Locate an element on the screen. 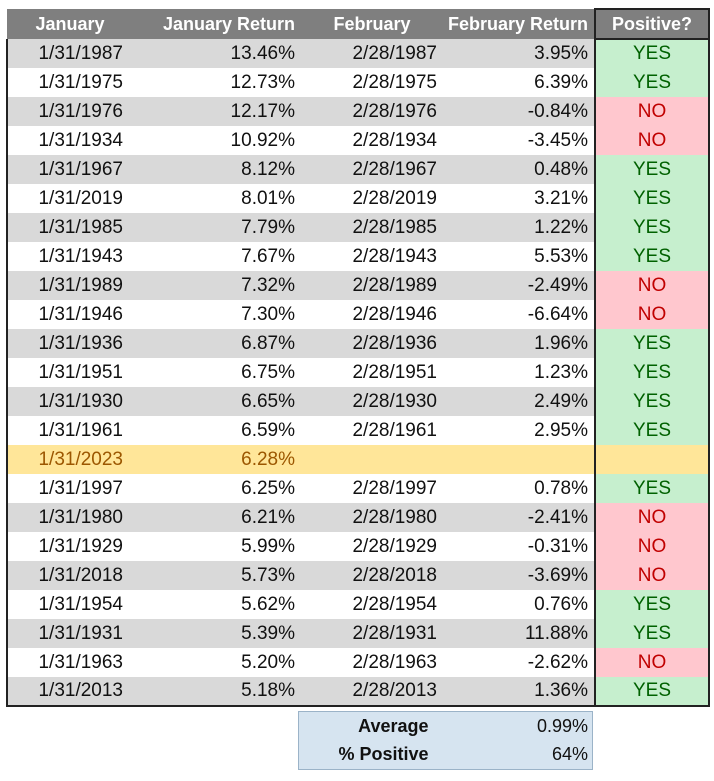 The height and width of the screenshot is (781, 714). cell-january-return: 6.65% is located at coordinates (217, 401).